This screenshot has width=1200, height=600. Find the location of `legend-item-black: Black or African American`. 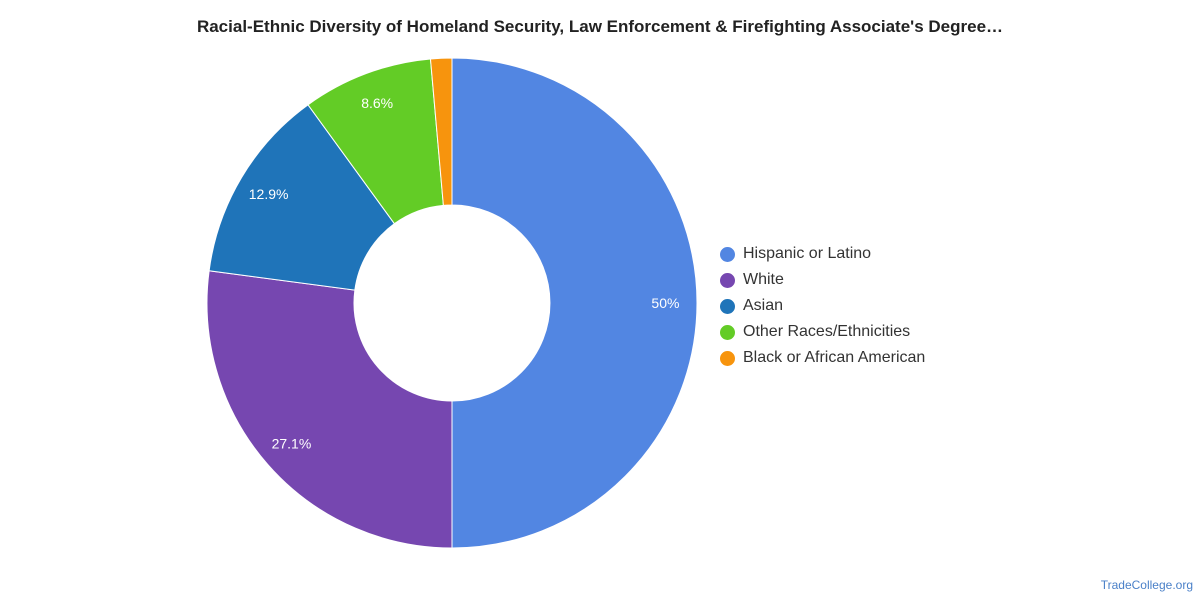

legend-item-black: Black or African American is located at coordinates (822, 358).